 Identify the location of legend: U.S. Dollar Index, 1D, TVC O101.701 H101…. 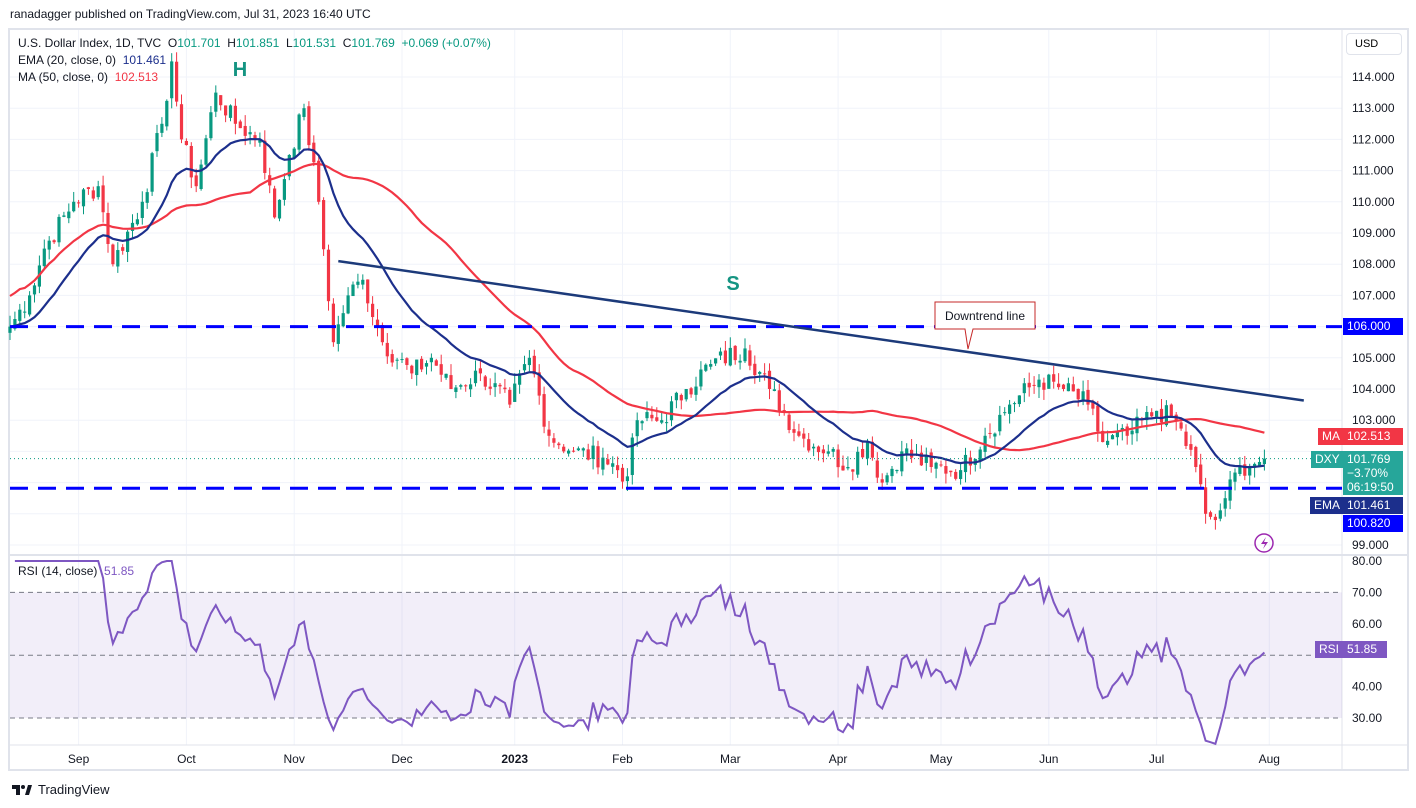
(254, 60).